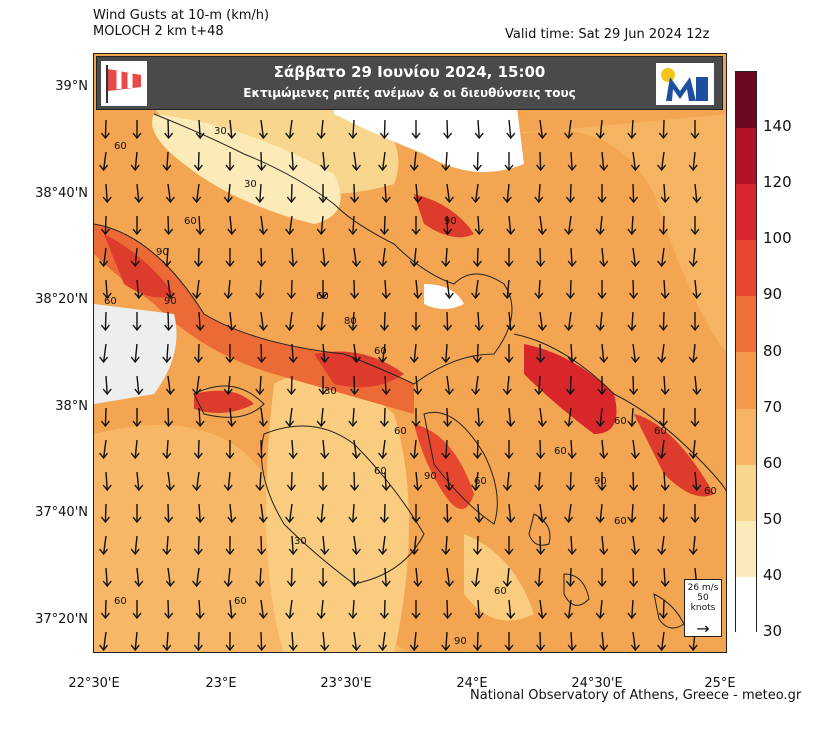 The height and width of the screenshot is (730, 821). I want to click on contour-label: 30, so click(300, 541).